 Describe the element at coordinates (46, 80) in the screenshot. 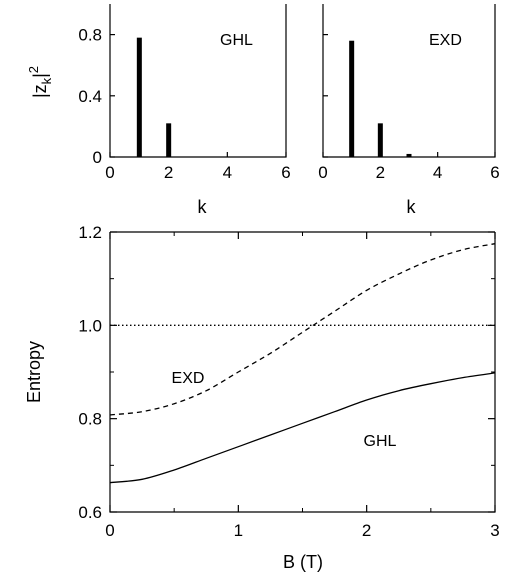

I see `y-axis-label-part: k` at that location.